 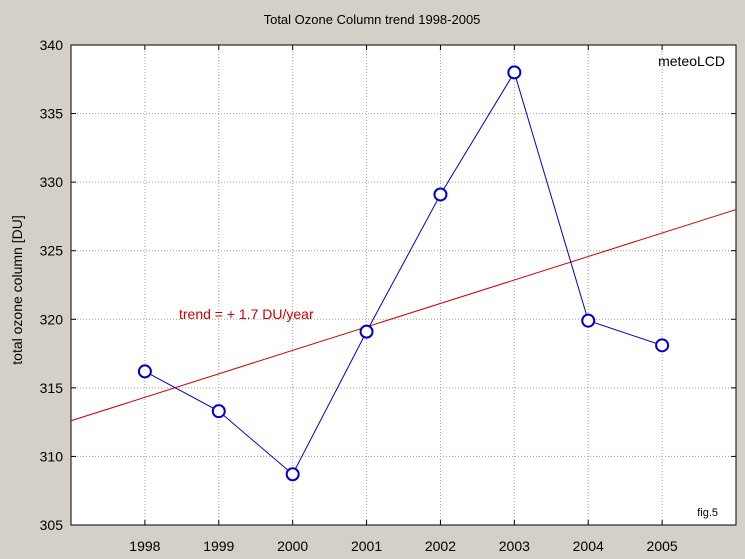 I want to click on y-tick-label: 310, so click(x=52, y=456).